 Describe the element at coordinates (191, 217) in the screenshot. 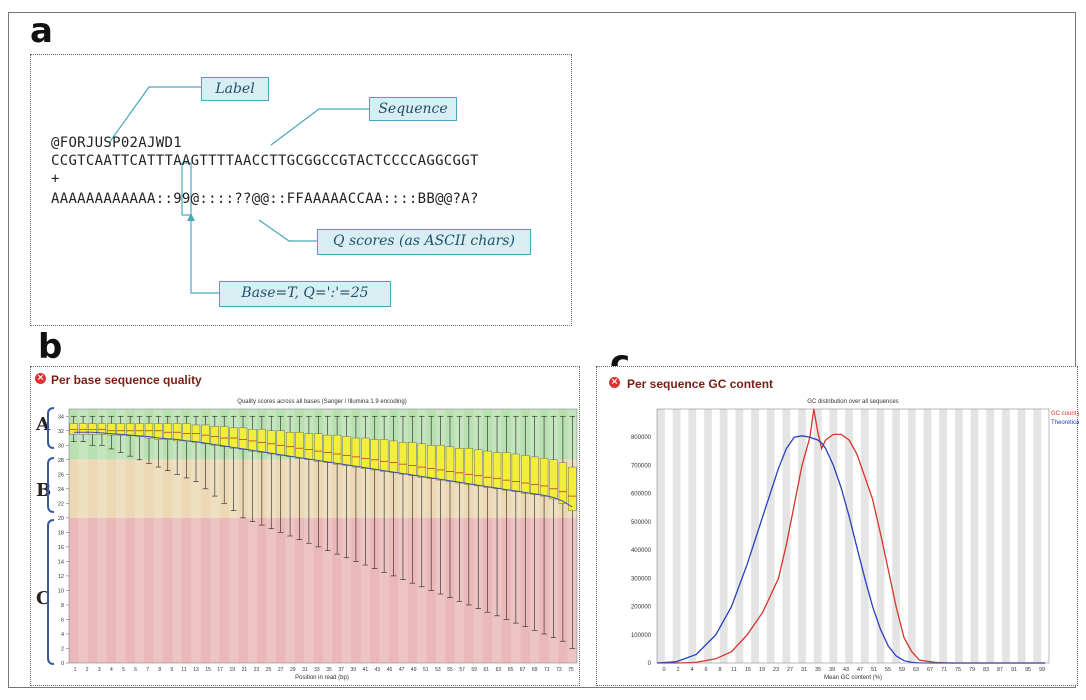

I see `base-arrow-head` at that location.